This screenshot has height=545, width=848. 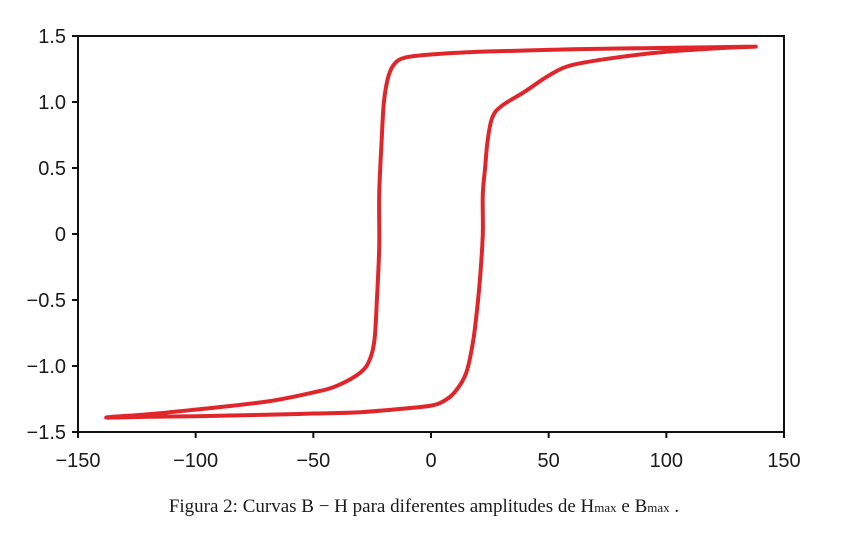 I want to click on x-tick-label: −150, so click(x=77, y=461).